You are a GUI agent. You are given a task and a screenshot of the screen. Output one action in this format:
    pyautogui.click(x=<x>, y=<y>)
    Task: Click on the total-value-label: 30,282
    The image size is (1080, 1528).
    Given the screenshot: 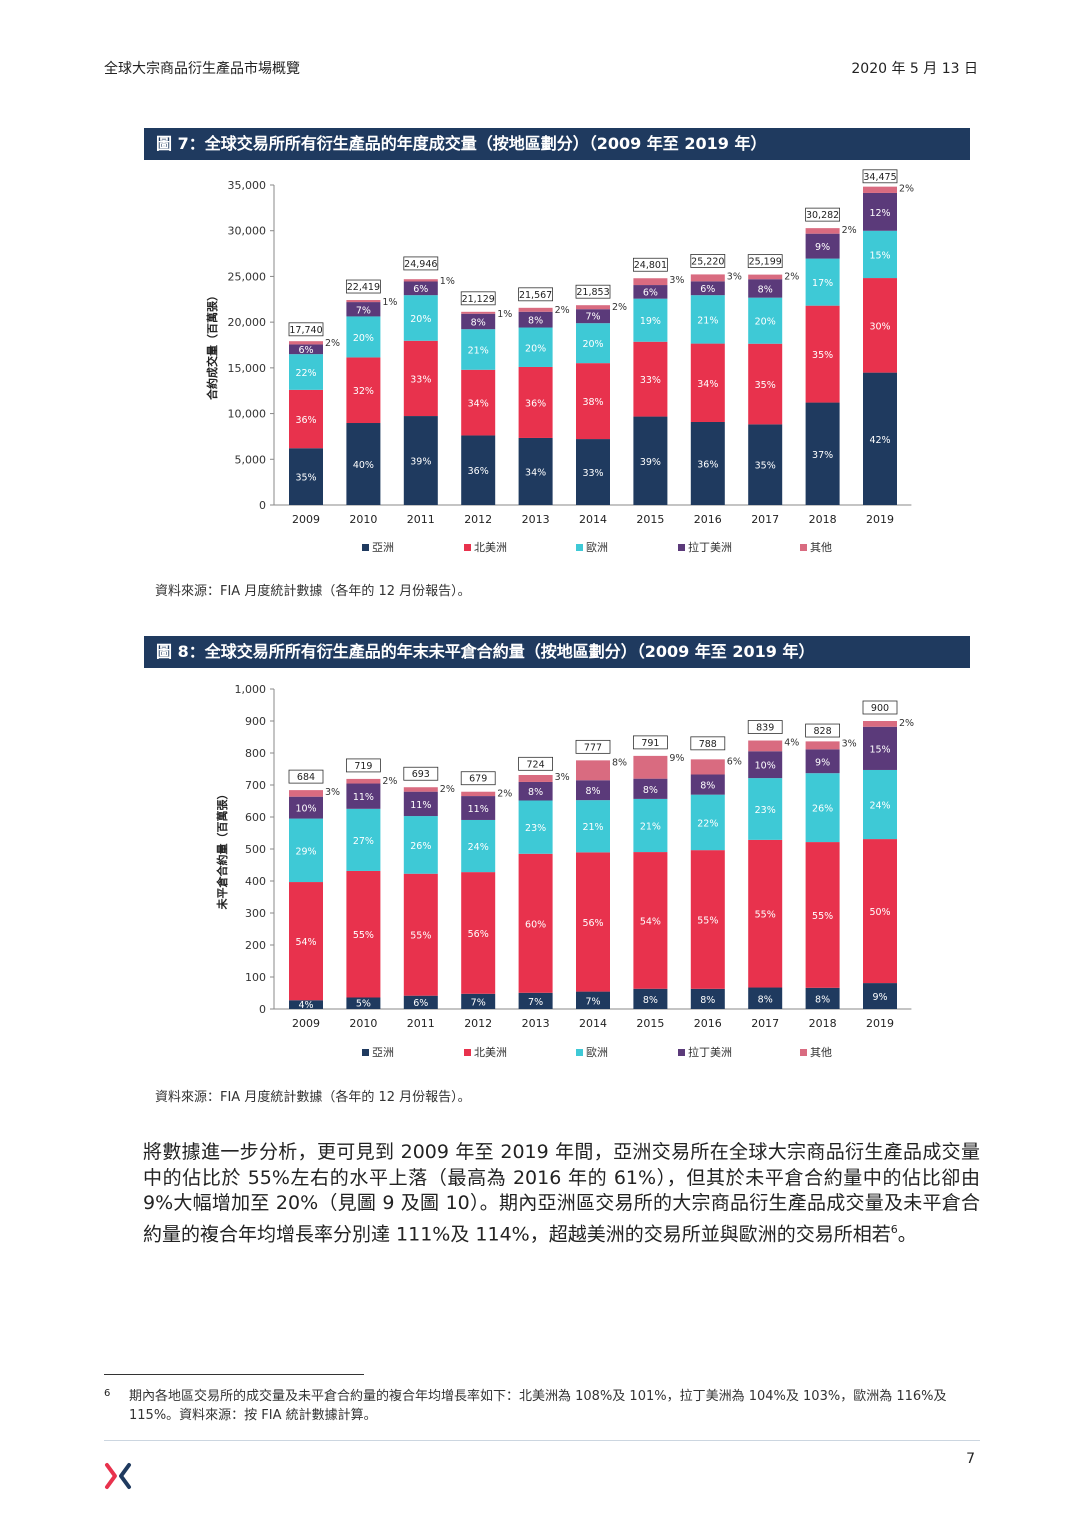 What is the action you would take?
    pyautogui.click(x=822, y=215)
    